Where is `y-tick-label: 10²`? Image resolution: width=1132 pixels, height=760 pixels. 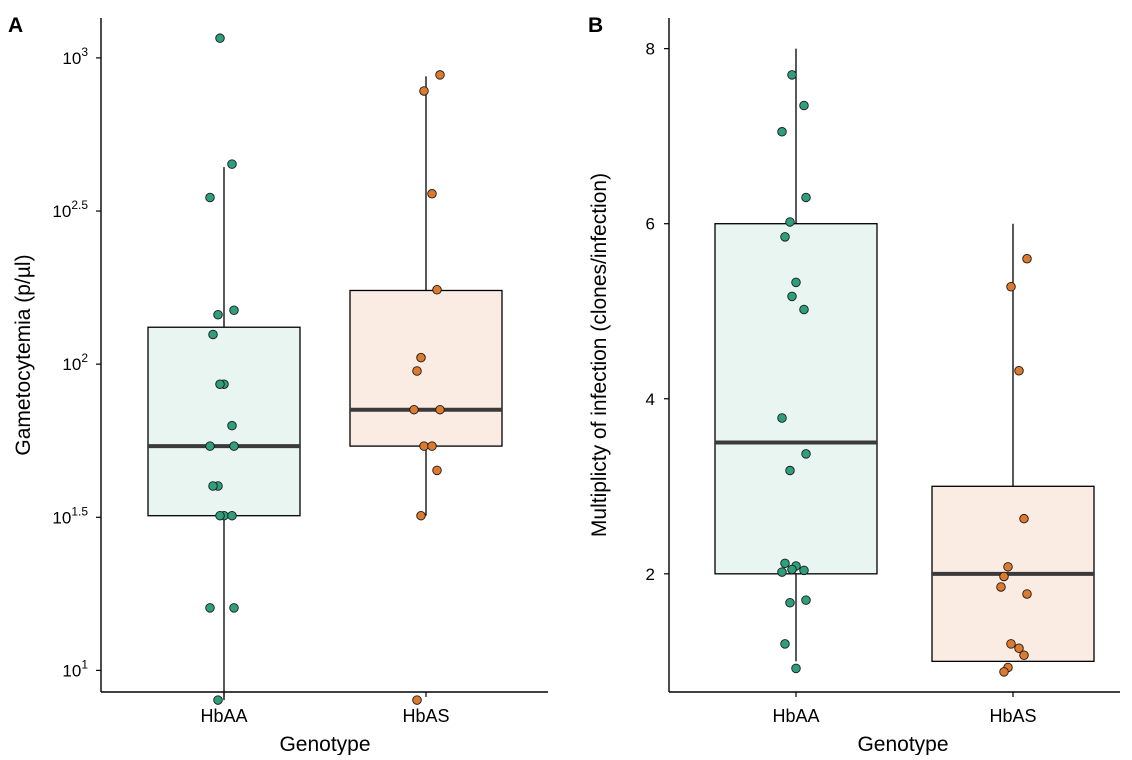 y-tick-label: 10² is located at coordinates (75, 362).